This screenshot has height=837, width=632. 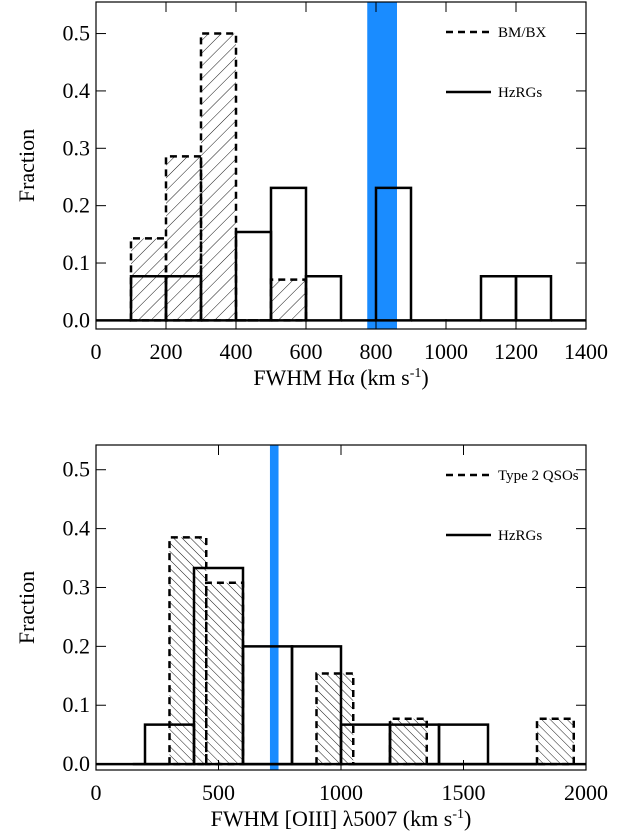 What do you see at coordinates (464, 792) in the screenshot?
I see `x-tick-label: 1500` at bounding box center [464, 792].